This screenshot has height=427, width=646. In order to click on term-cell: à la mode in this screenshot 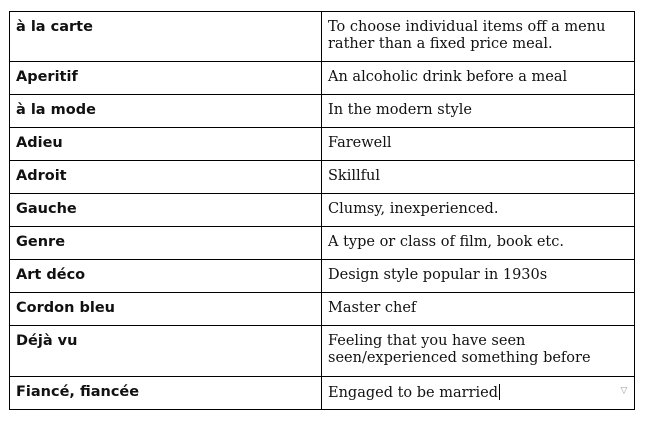, I will do `click(165, 111)`.